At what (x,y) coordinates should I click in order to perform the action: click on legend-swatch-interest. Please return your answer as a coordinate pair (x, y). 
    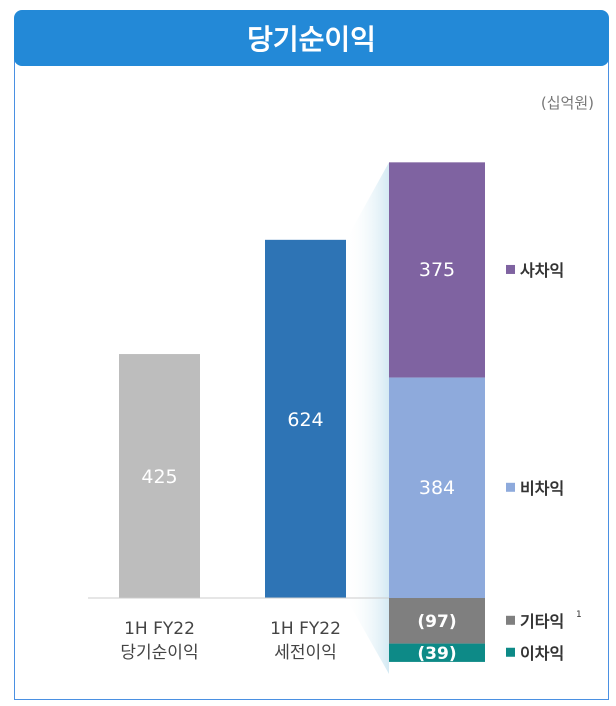
    Looking at the image, I should click on (510, 652).